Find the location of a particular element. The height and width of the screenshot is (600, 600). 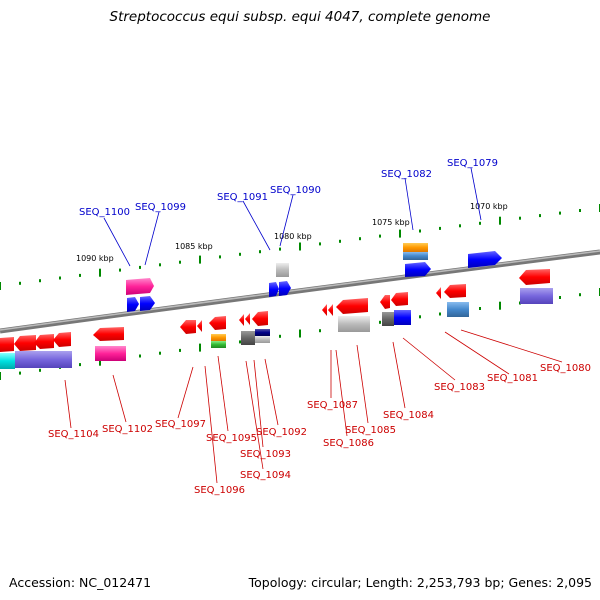

gene-label-seq-1092: SEQ_1092 is located at coordinates (281, 432).